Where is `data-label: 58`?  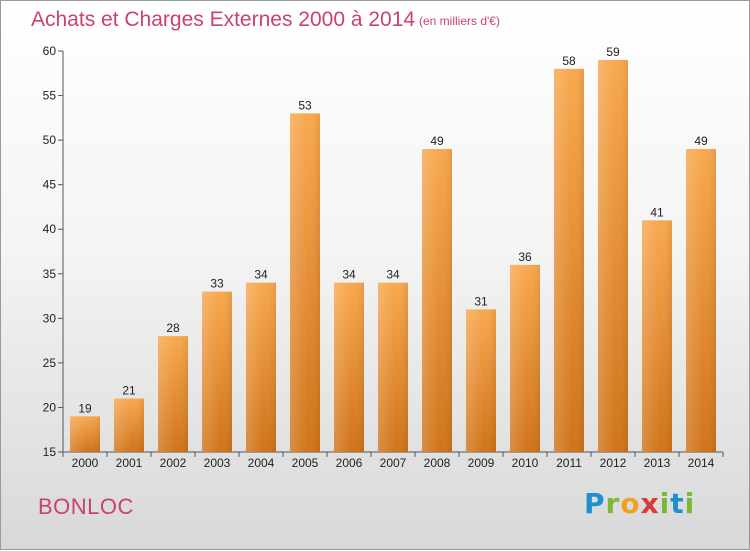
data-label: 58 is located at coordinates (569, 61).